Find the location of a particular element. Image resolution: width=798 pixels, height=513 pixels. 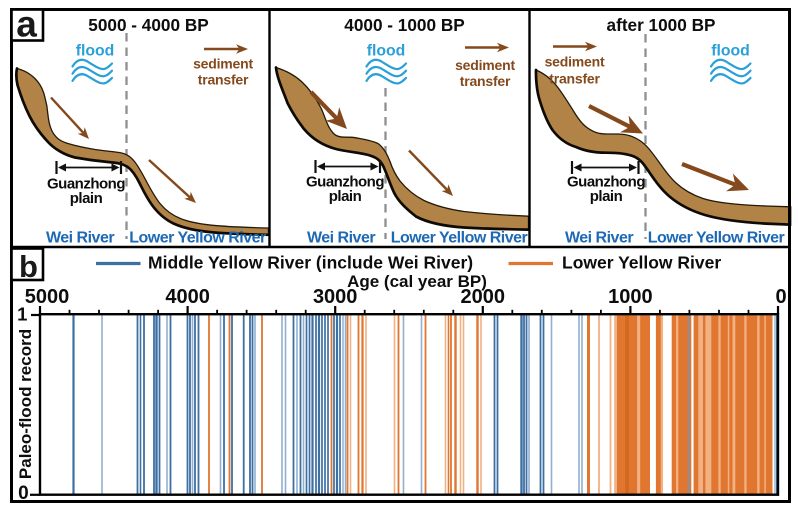

svg-text: 4000 is located at coordinates (187, 297).